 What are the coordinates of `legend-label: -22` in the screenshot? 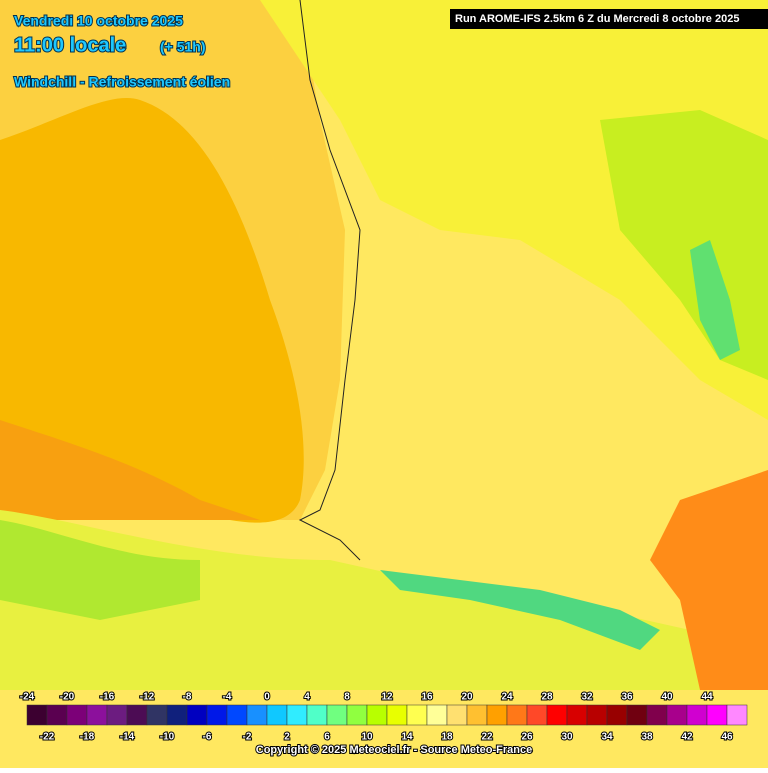 It's located at (47, 737).